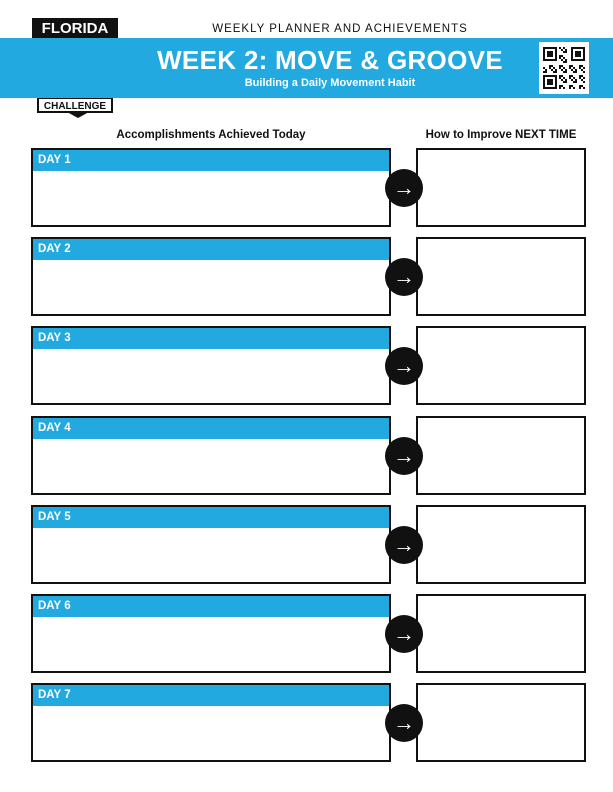 The height and width of the screenshot is (792, 613). I want to click on qr-code-icon, so click(564, 68).